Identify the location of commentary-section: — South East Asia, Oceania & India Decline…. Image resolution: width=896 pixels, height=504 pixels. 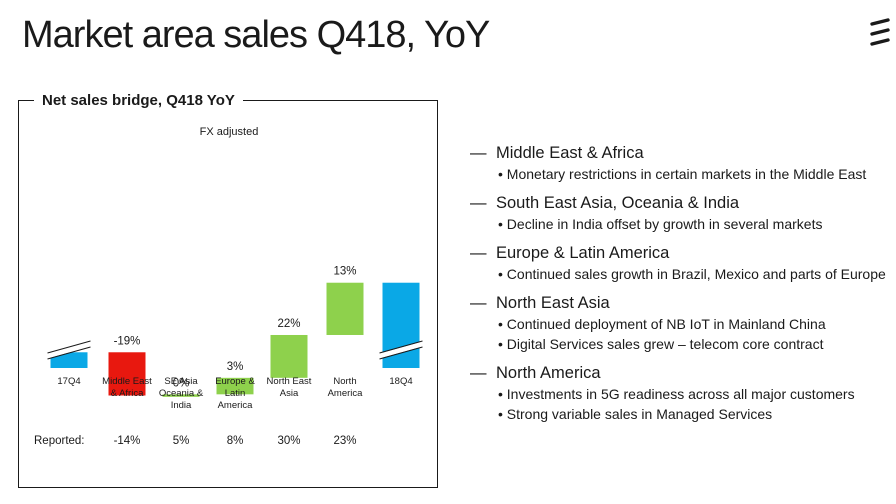
(680, 213).